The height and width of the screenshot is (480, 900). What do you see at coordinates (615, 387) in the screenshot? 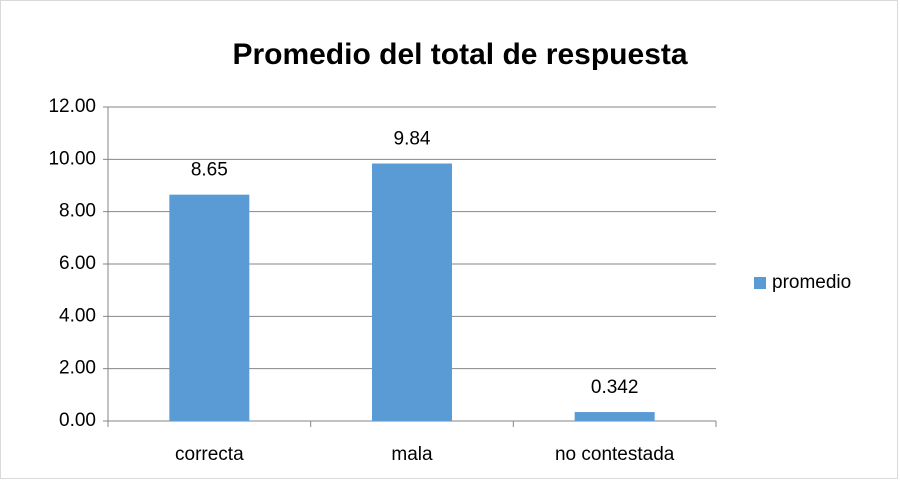
I see `data-label: 0.342` at bounding box center [615, 387].